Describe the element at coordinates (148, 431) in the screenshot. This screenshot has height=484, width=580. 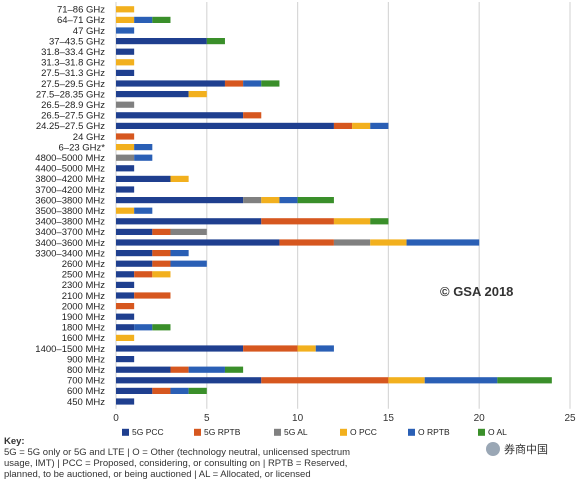
I see `legend-label: 5G PCC` at that location.